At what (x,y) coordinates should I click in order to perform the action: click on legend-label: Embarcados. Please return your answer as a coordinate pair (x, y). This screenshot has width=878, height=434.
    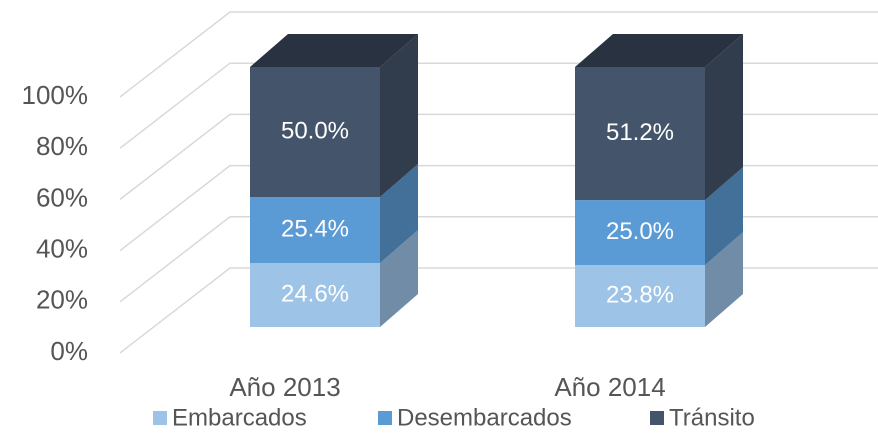
    Looking at the image, I should click on (239, 417).